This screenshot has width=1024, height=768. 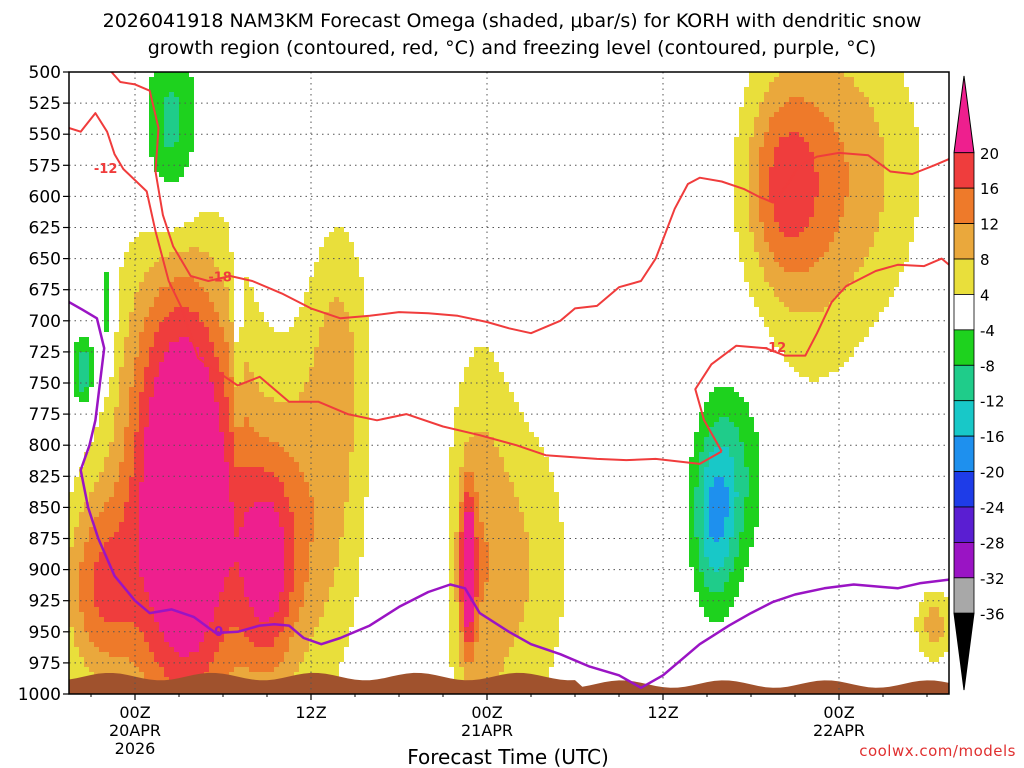 What do you see at coordinates (662, 712) in the screenshot?
I see `time-tick-label: 12Z` at bounding box center [662, 712].